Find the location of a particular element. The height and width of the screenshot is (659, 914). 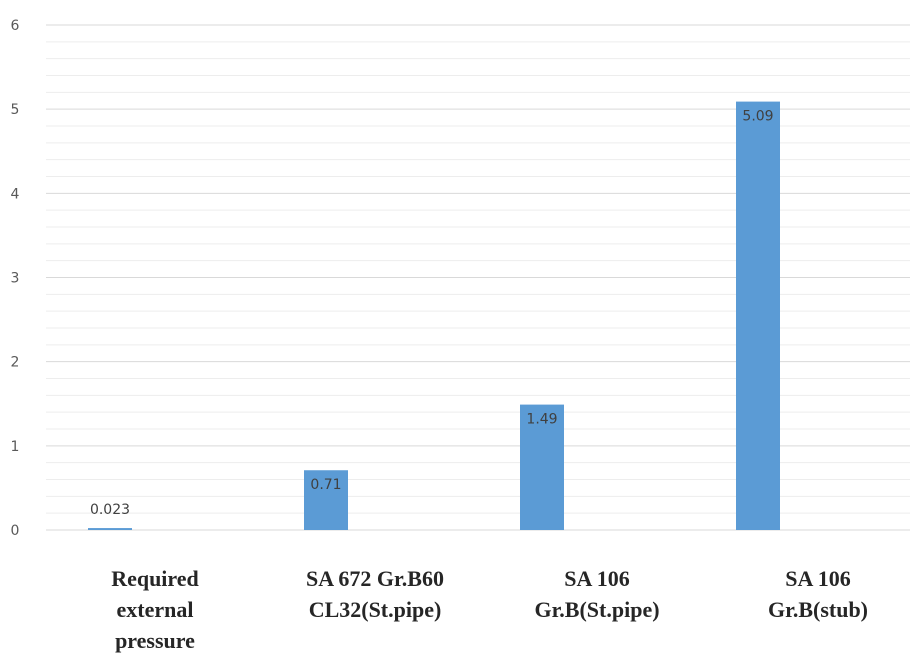

y-tick-label: 1 is located at coordinates (15, 447).